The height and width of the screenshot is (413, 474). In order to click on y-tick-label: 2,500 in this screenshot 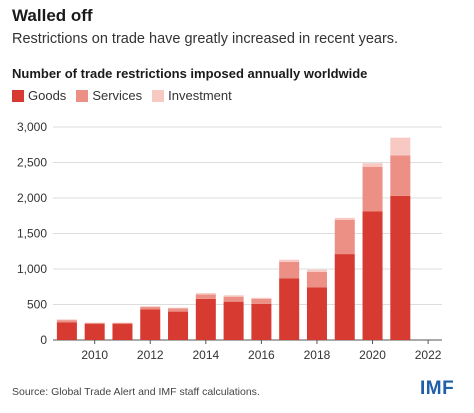, I will do `click(32, 163)`.